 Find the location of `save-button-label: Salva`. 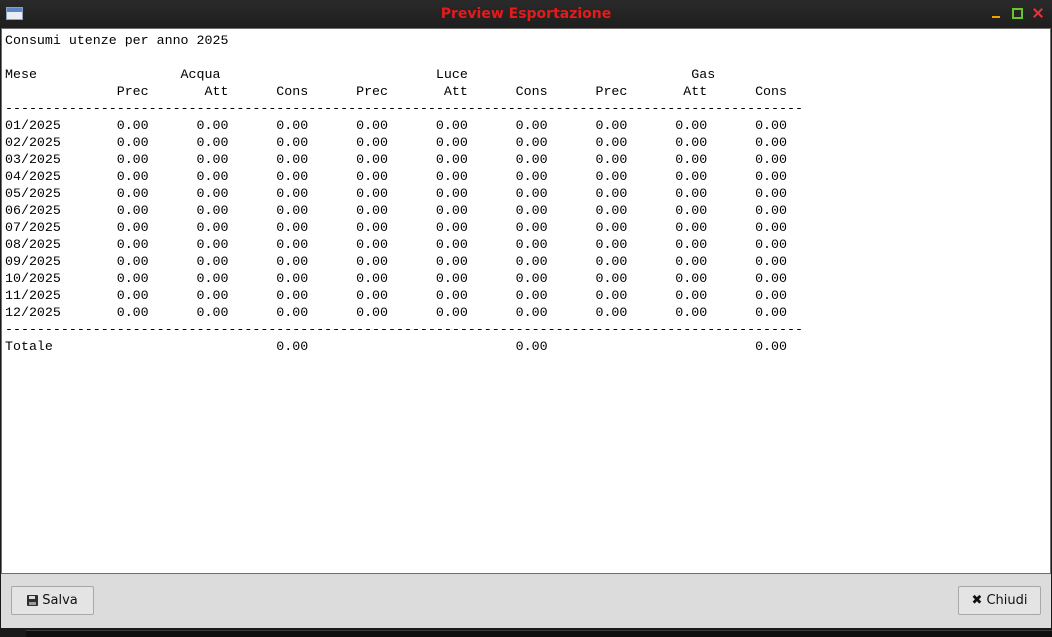

save-button-label: Salva is located at coordinates (60, 600).